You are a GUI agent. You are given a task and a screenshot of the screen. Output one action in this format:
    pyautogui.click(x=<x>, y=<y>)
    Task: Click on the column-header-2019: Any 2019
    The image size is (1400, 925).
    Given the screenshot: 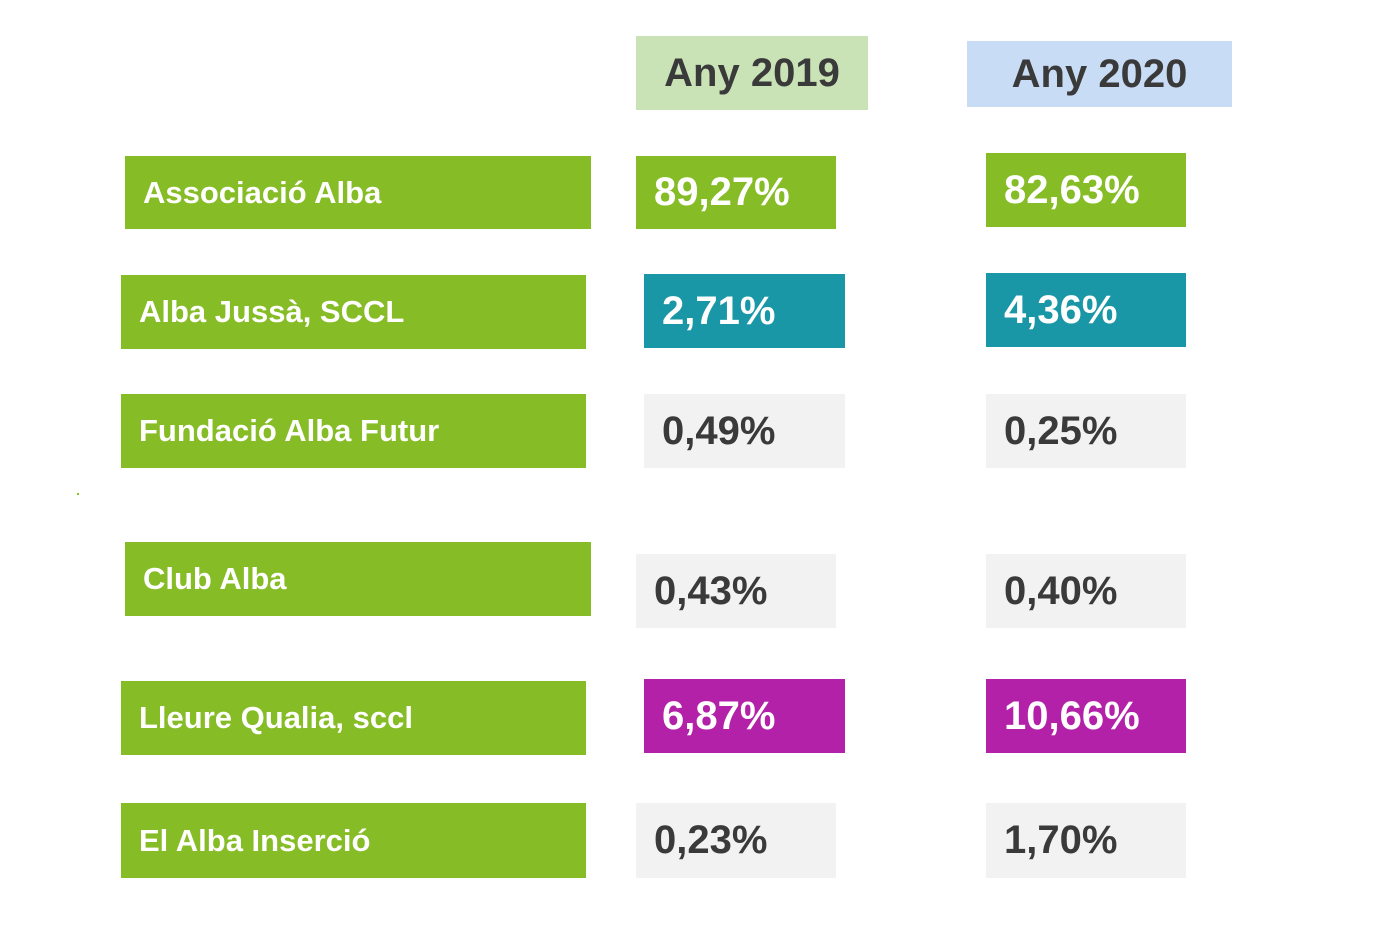 What is the action you would take?
    pyautogui.click(x=752, y=73)
    